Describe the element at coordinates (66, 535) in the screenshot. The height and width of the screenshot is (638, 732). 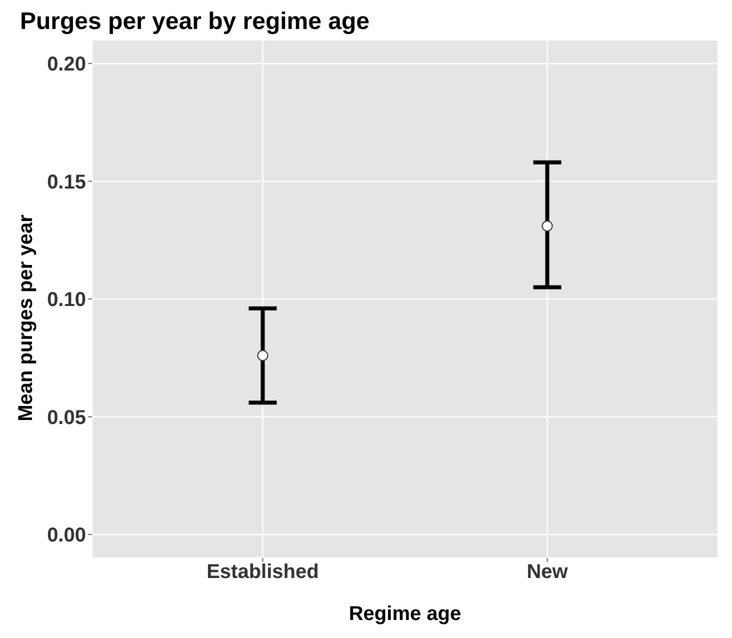
I see `y-tick-label: 0.00` at that location.